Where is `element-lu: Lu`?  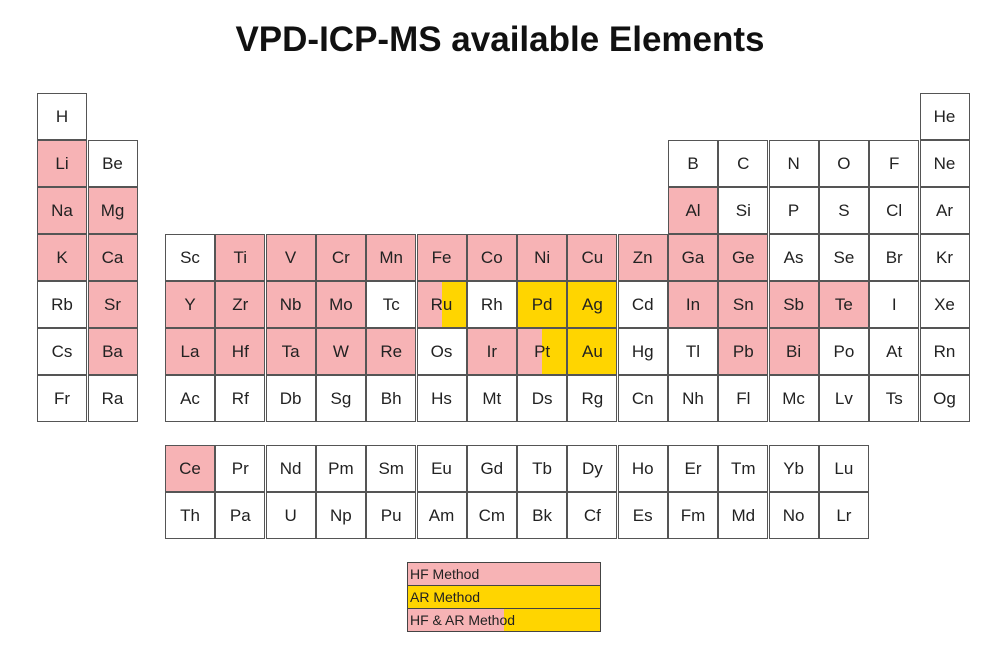
element-lu: Lu is located at coordinates (843, 468).